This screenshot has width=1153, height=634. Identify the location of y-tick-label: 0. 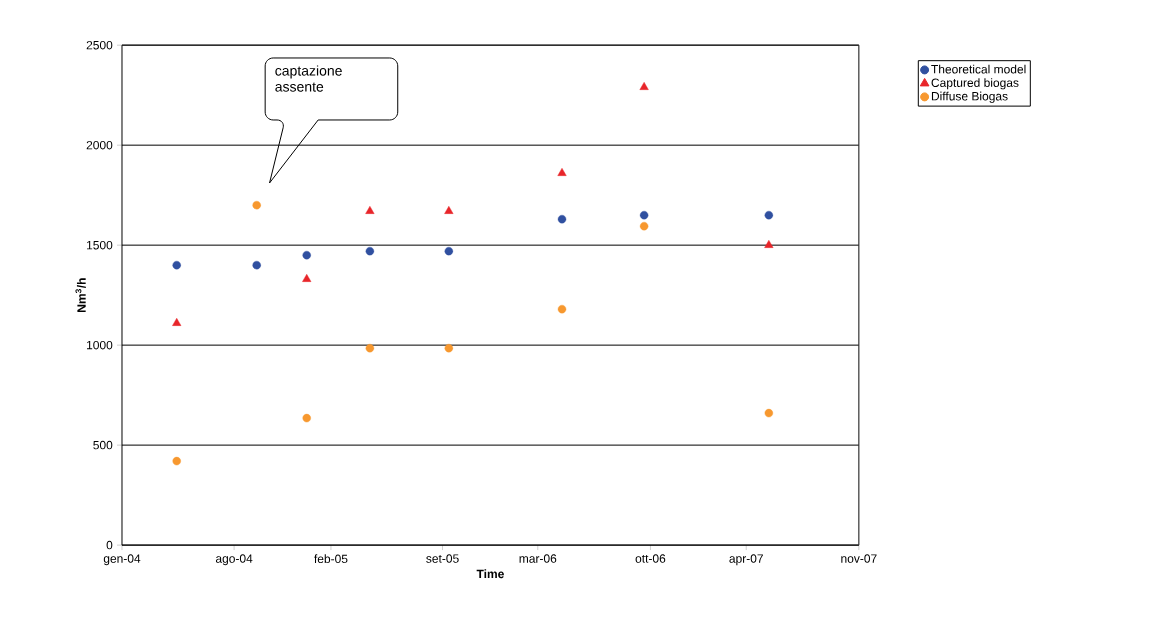
(109, 545).